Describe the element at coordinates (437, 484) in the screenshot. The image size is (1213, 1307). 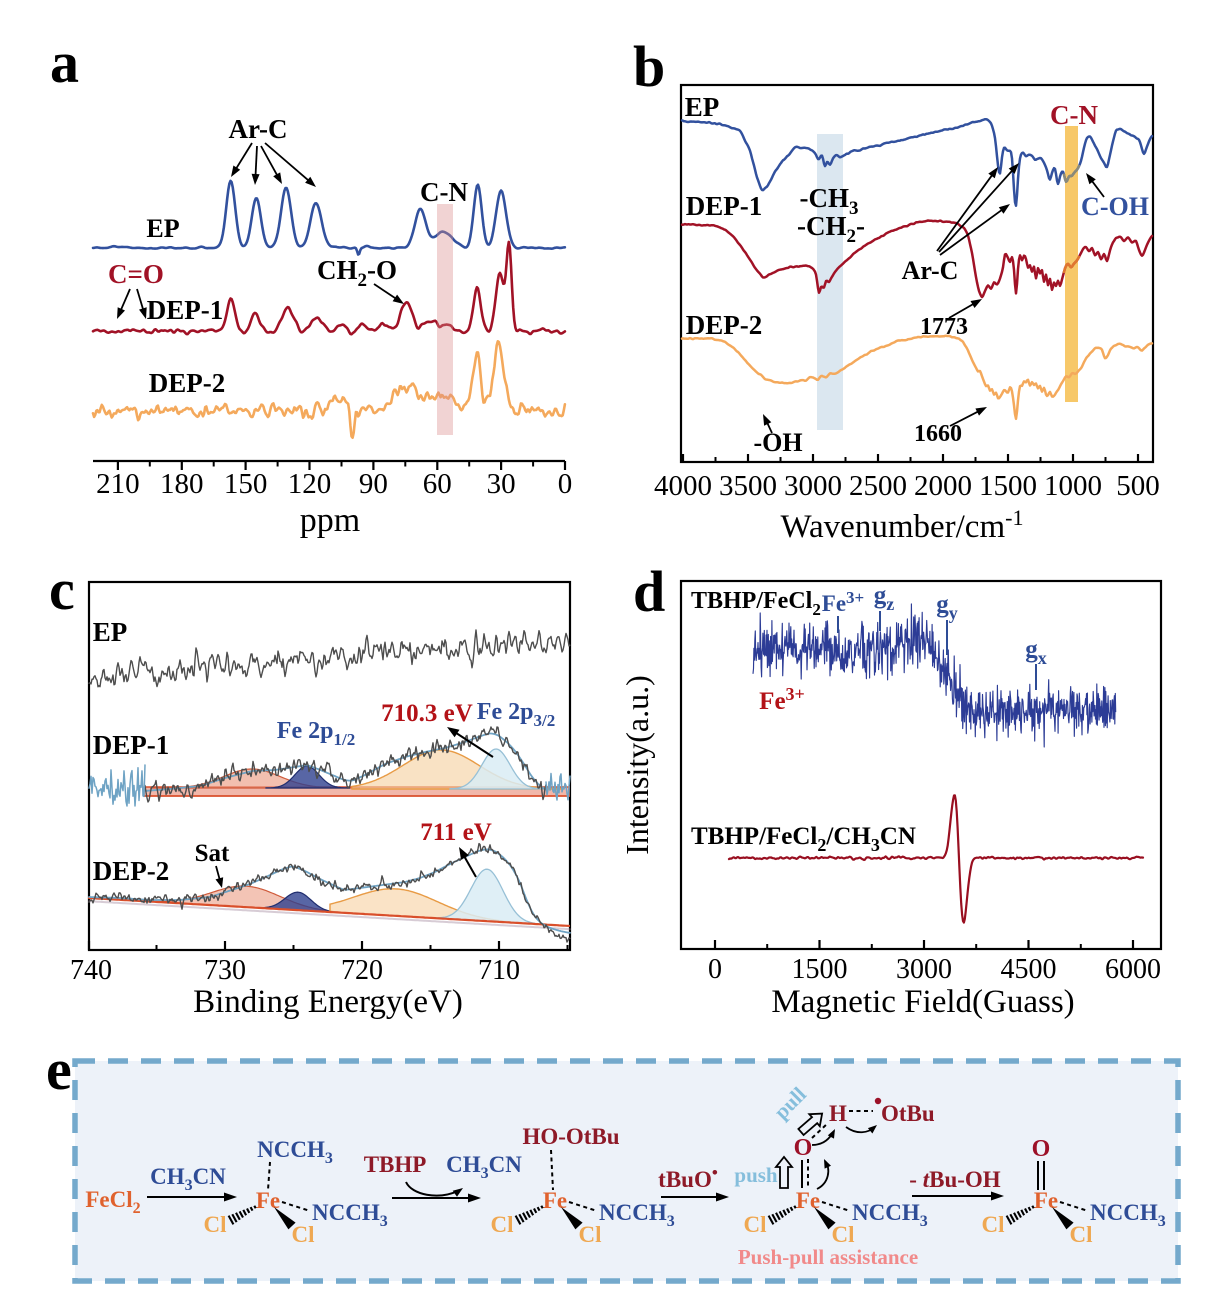
I see `svg-text: 60` at that location.